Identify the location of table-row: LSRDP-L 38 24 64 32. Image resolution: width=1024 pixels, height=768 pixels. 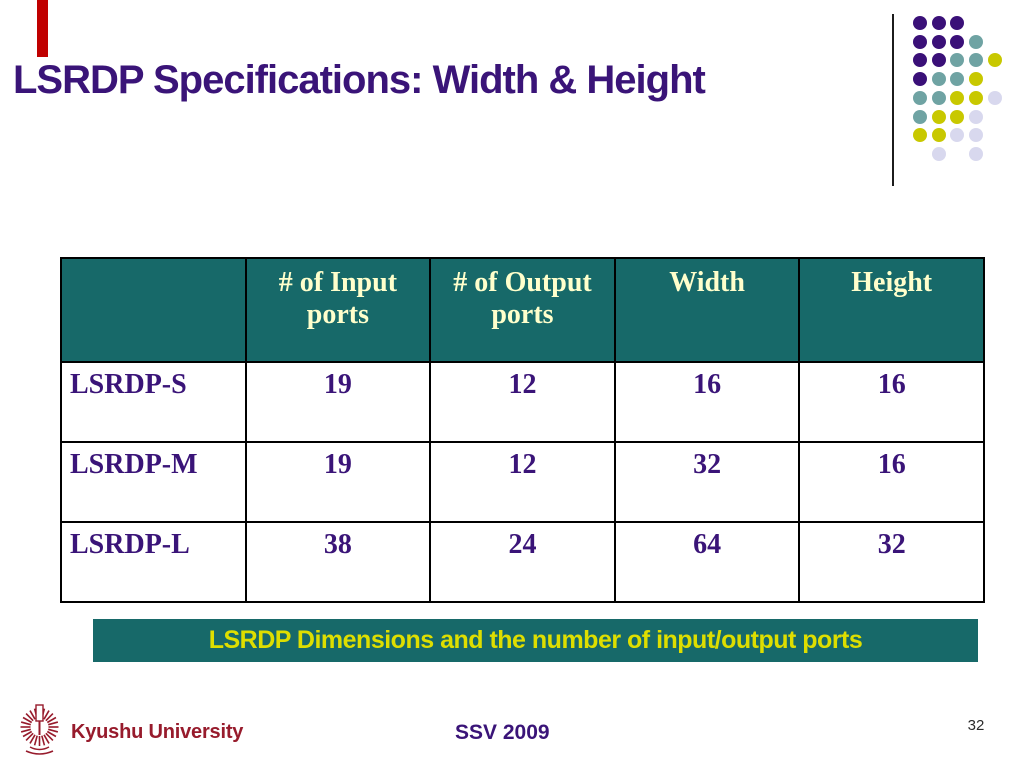
(522, 562).